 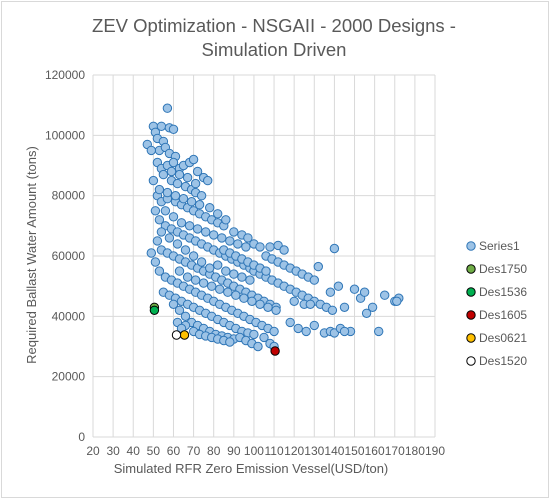 I want to click on legend-label: Des1605, so click(x=503, y=315).